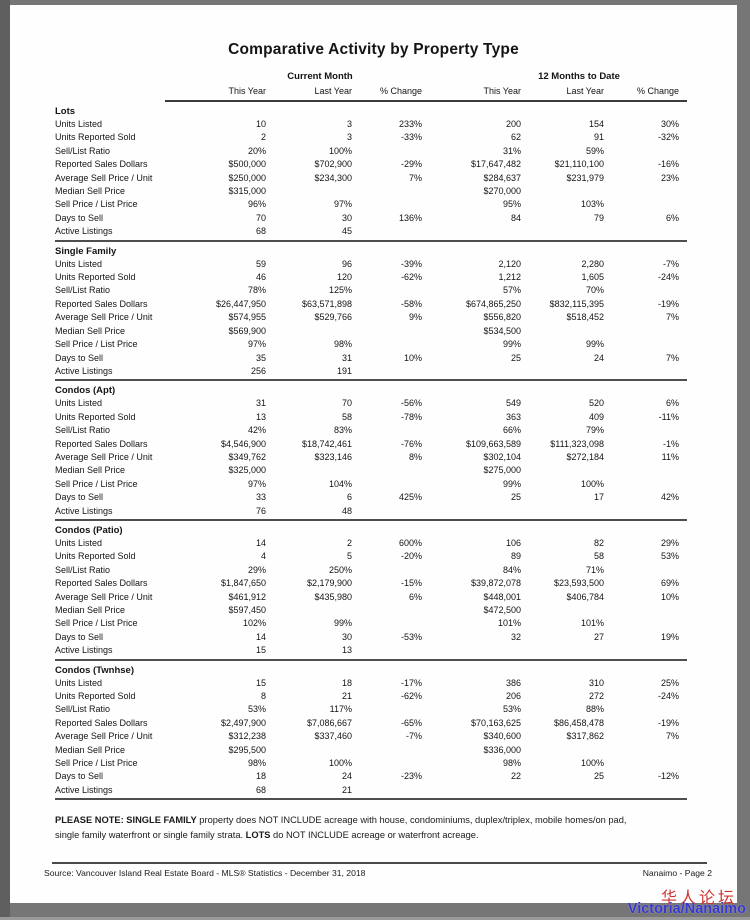  Describe the element at coordinates (411, 776) in the screenshot. I see `cell: -23%` at that location.